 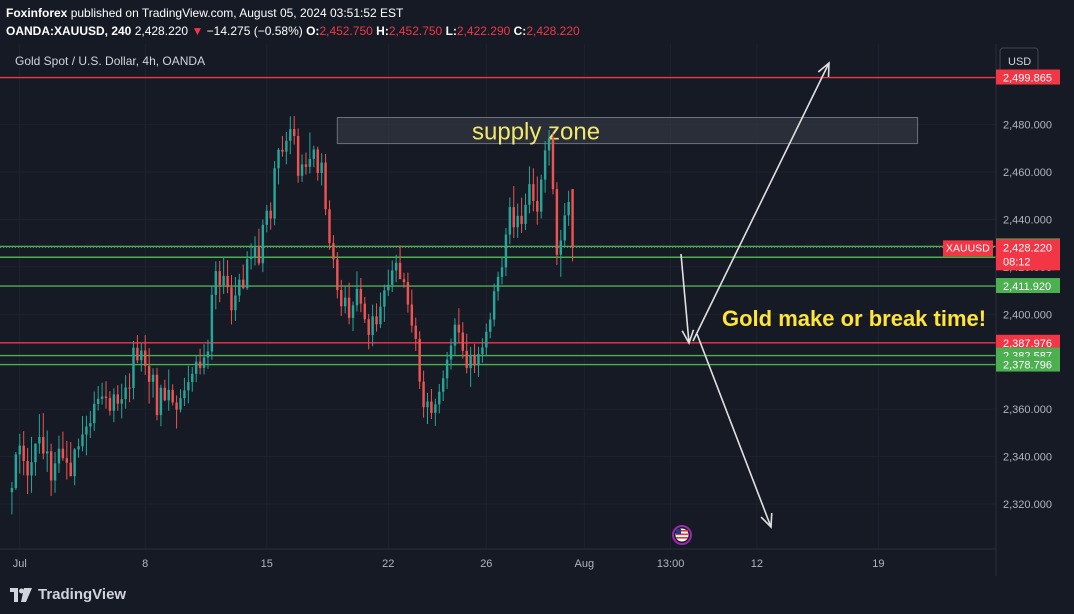 I want to click on arrow-down-to-support, so click(x=685, y=298).